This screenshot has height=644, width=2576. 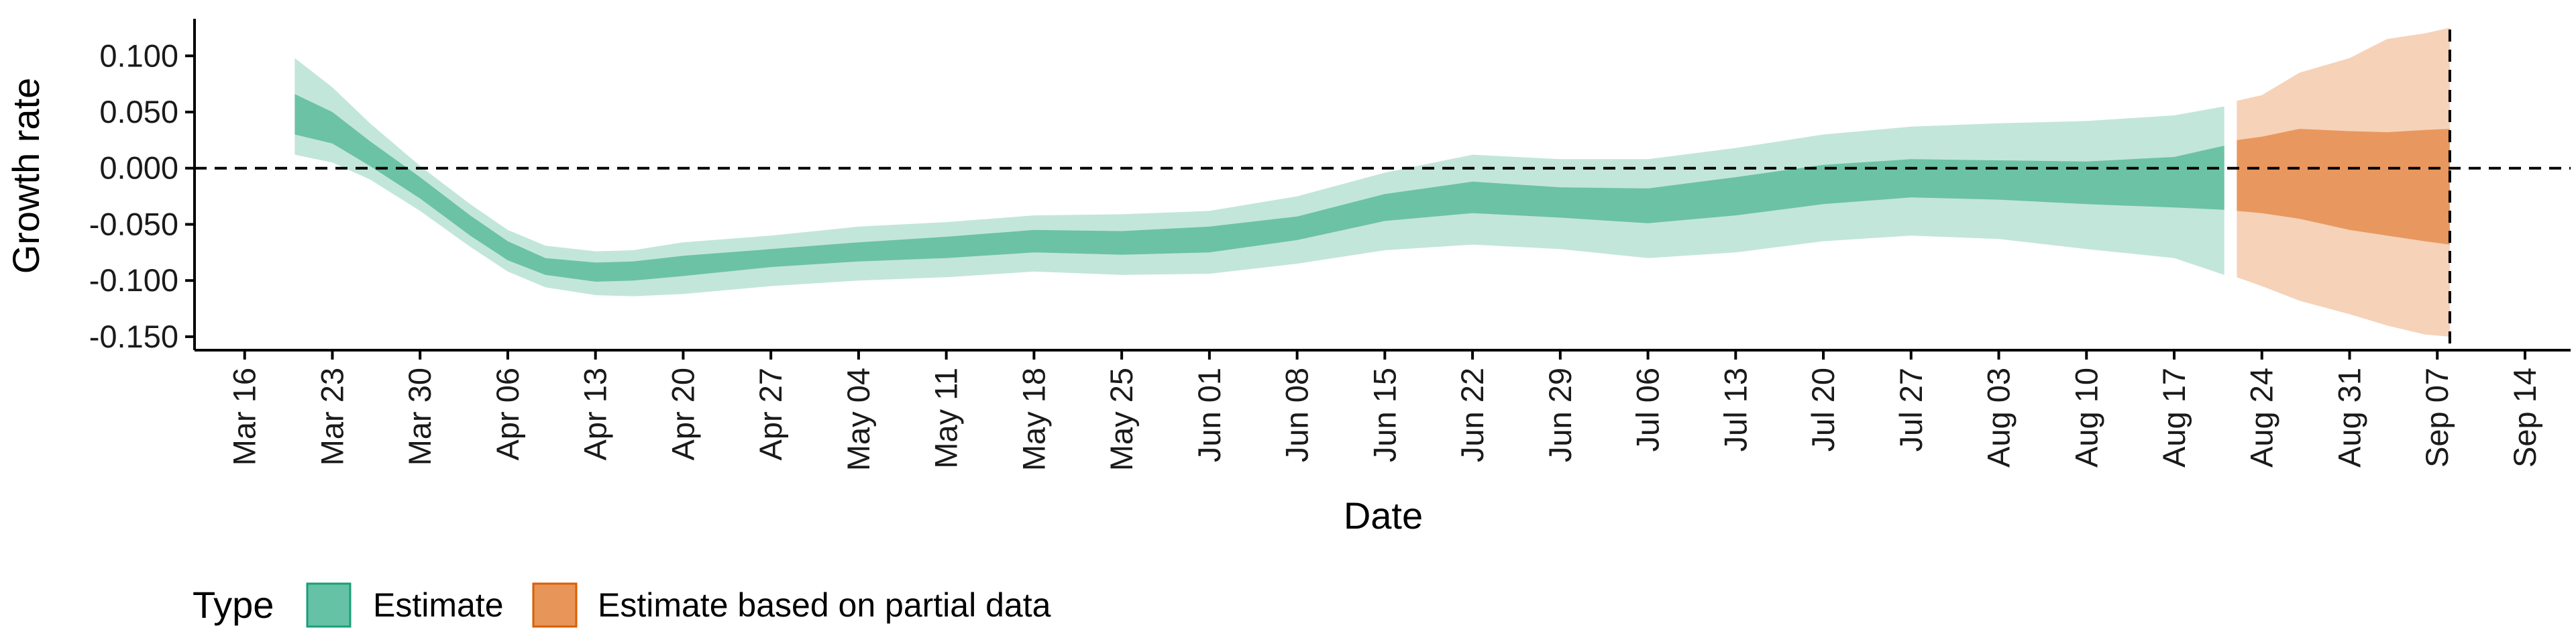 I want to click on x-tick-label: Apr 20, so click(x=682, y=414).